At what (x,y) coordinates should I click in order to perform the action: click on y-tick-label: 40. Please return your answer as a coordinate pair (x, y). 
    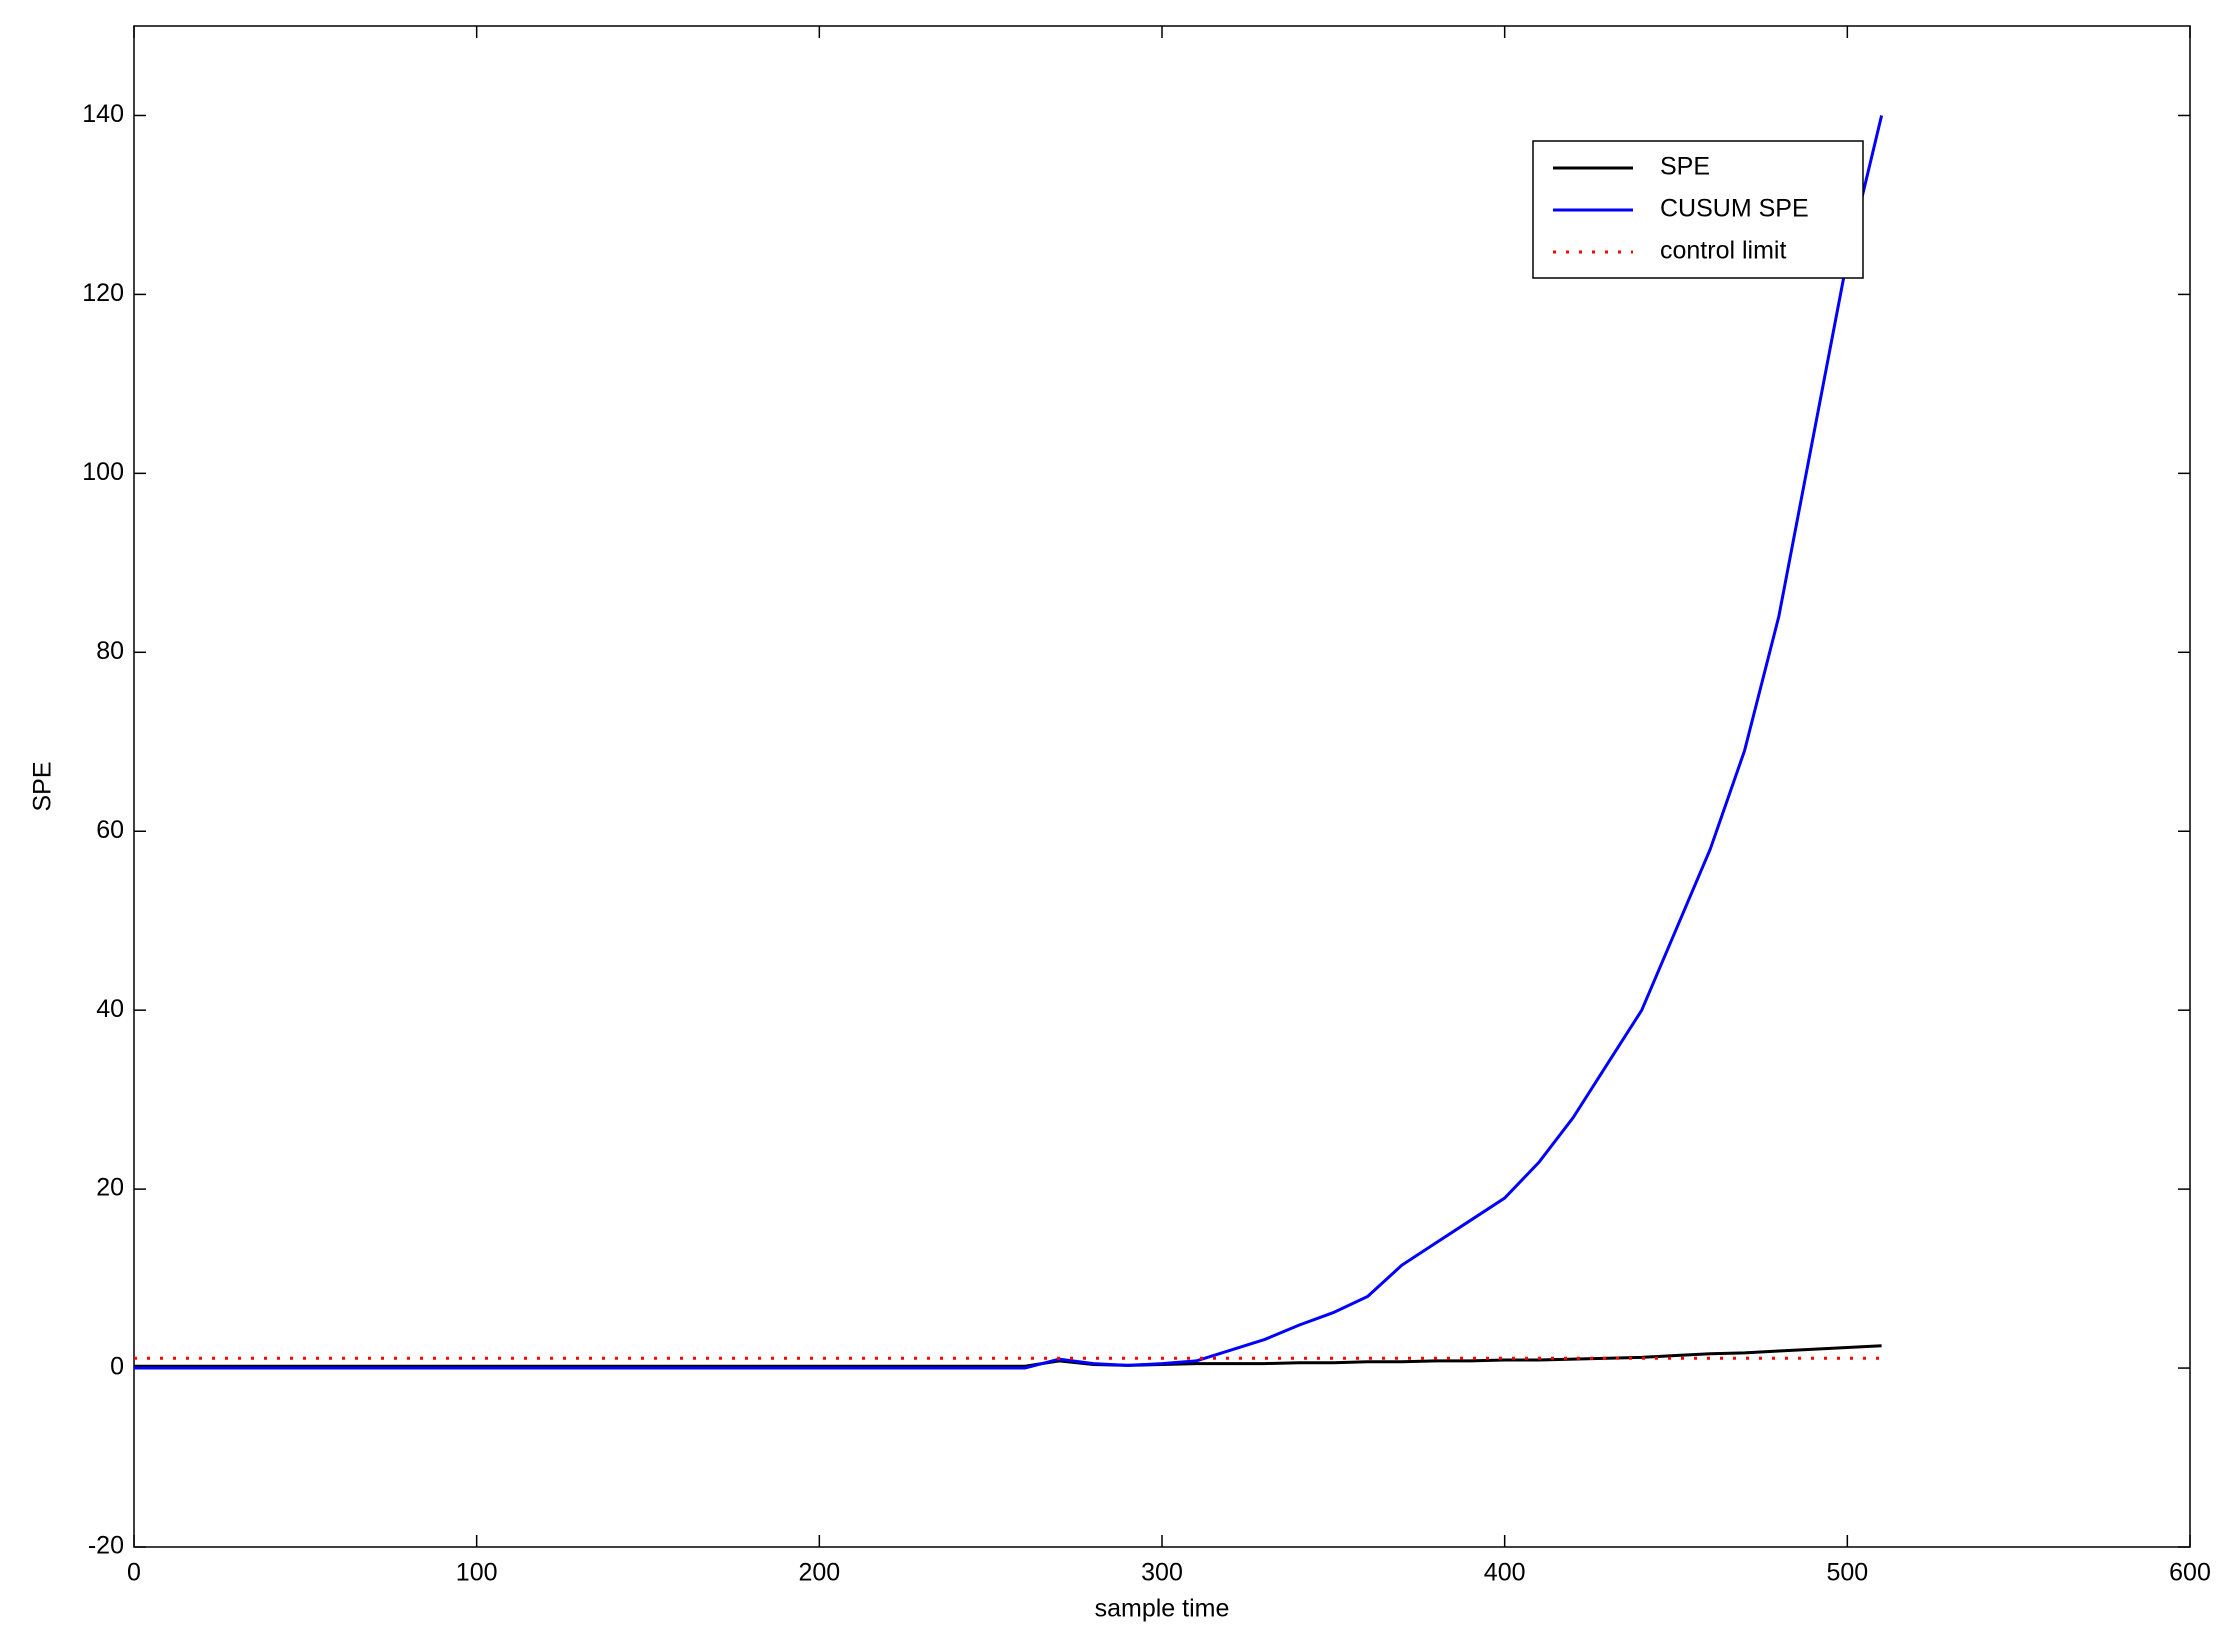
    Looking at the image, I should click on (110, 1009).